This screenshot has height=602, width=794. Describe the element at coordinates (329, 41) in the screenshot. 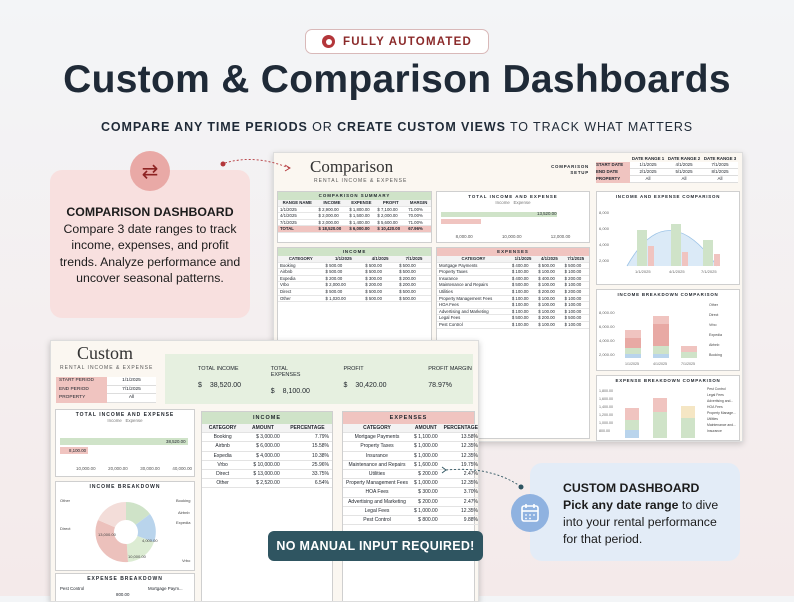

I see `gear-icon` at that location.